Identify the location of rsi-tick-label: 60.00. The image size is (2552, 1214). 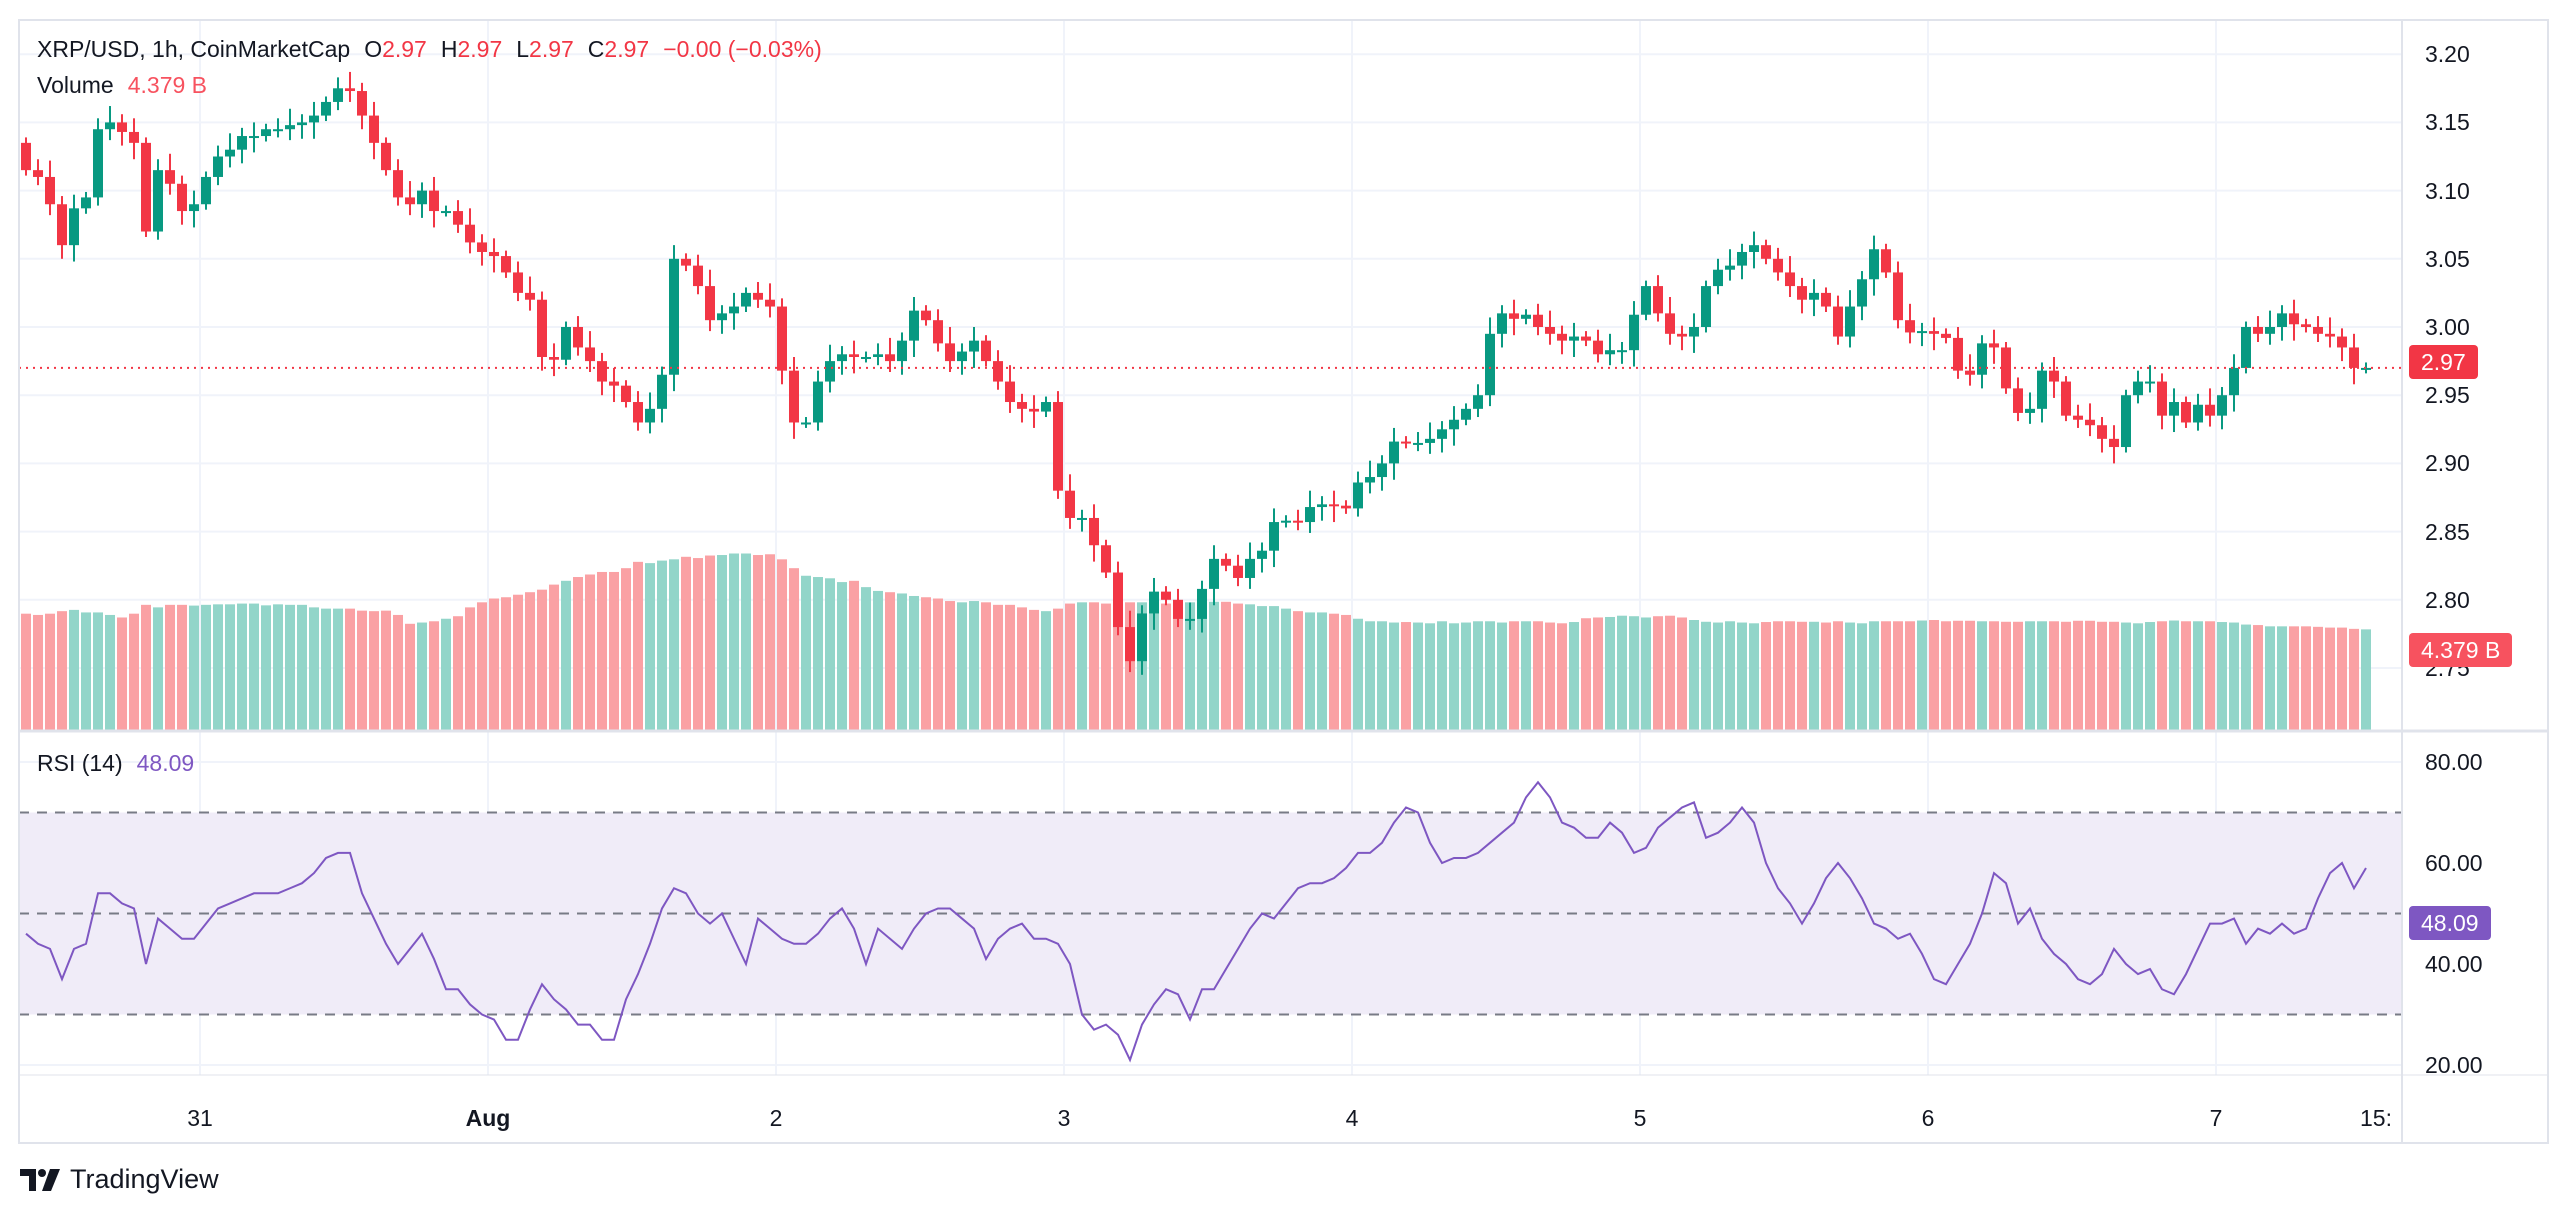
(2454, 863).